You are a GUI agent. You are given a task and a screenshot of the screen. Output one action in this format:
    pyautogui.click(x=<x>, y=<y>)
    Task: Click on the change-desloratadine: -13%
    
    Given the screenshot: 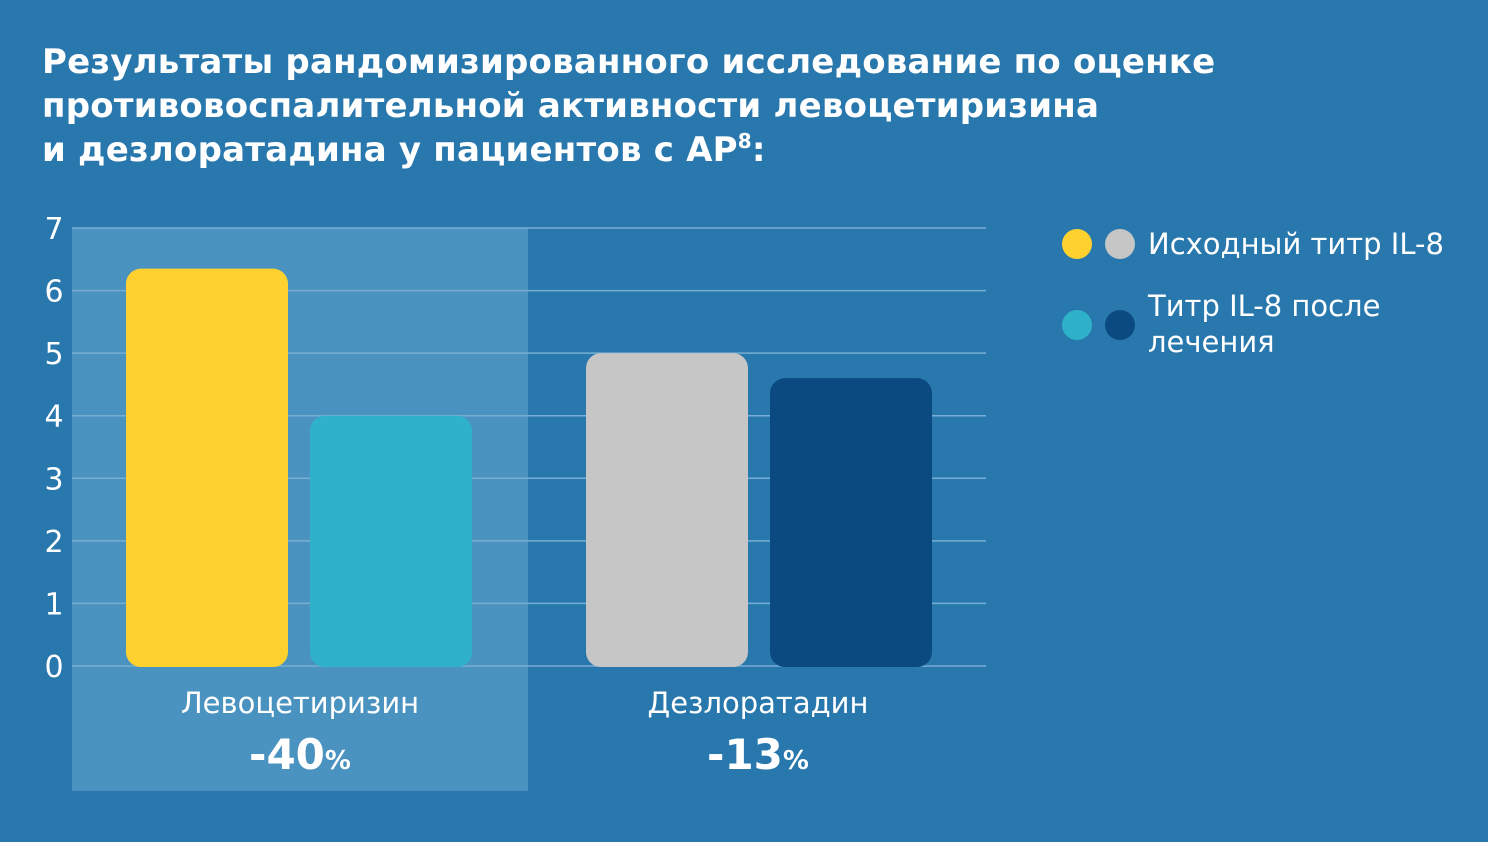 What is the action you would take?
    pyautogui.click(x=758, y=754)
    